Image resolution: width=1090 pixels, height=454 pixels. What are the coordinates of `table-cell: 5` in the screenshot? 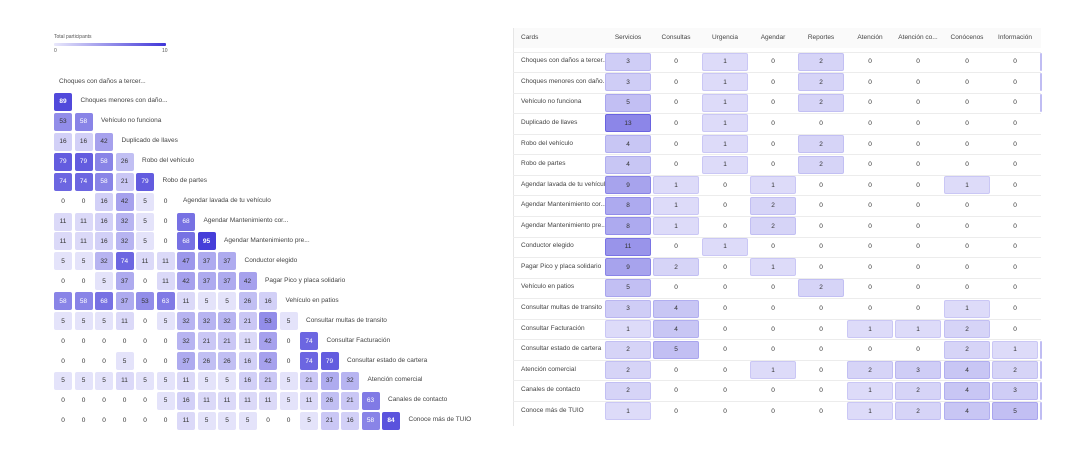 It's located at (628, 102).